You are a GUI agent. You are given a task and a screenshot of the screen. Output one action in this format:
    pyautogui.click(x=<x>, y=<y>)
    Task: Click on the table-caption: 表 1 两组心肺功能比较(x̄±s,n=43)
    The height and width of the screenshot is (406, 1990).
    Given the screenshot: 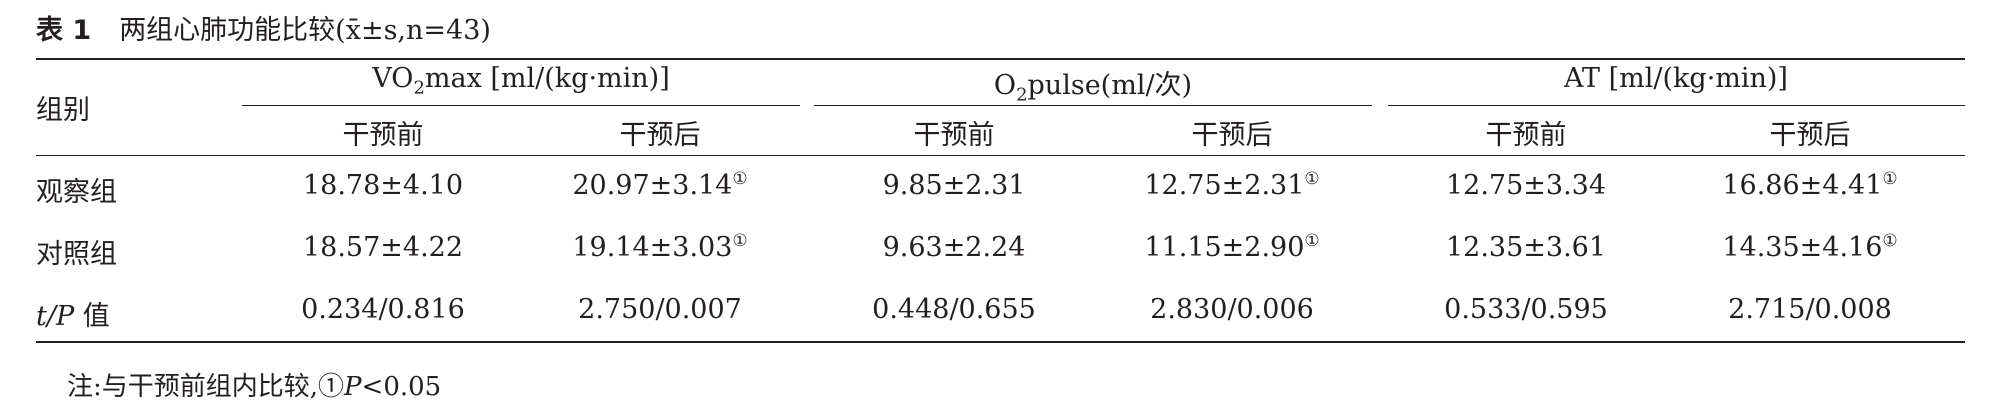 What is the action you would take?
    pyautogui.click(x=263, y=27)
    